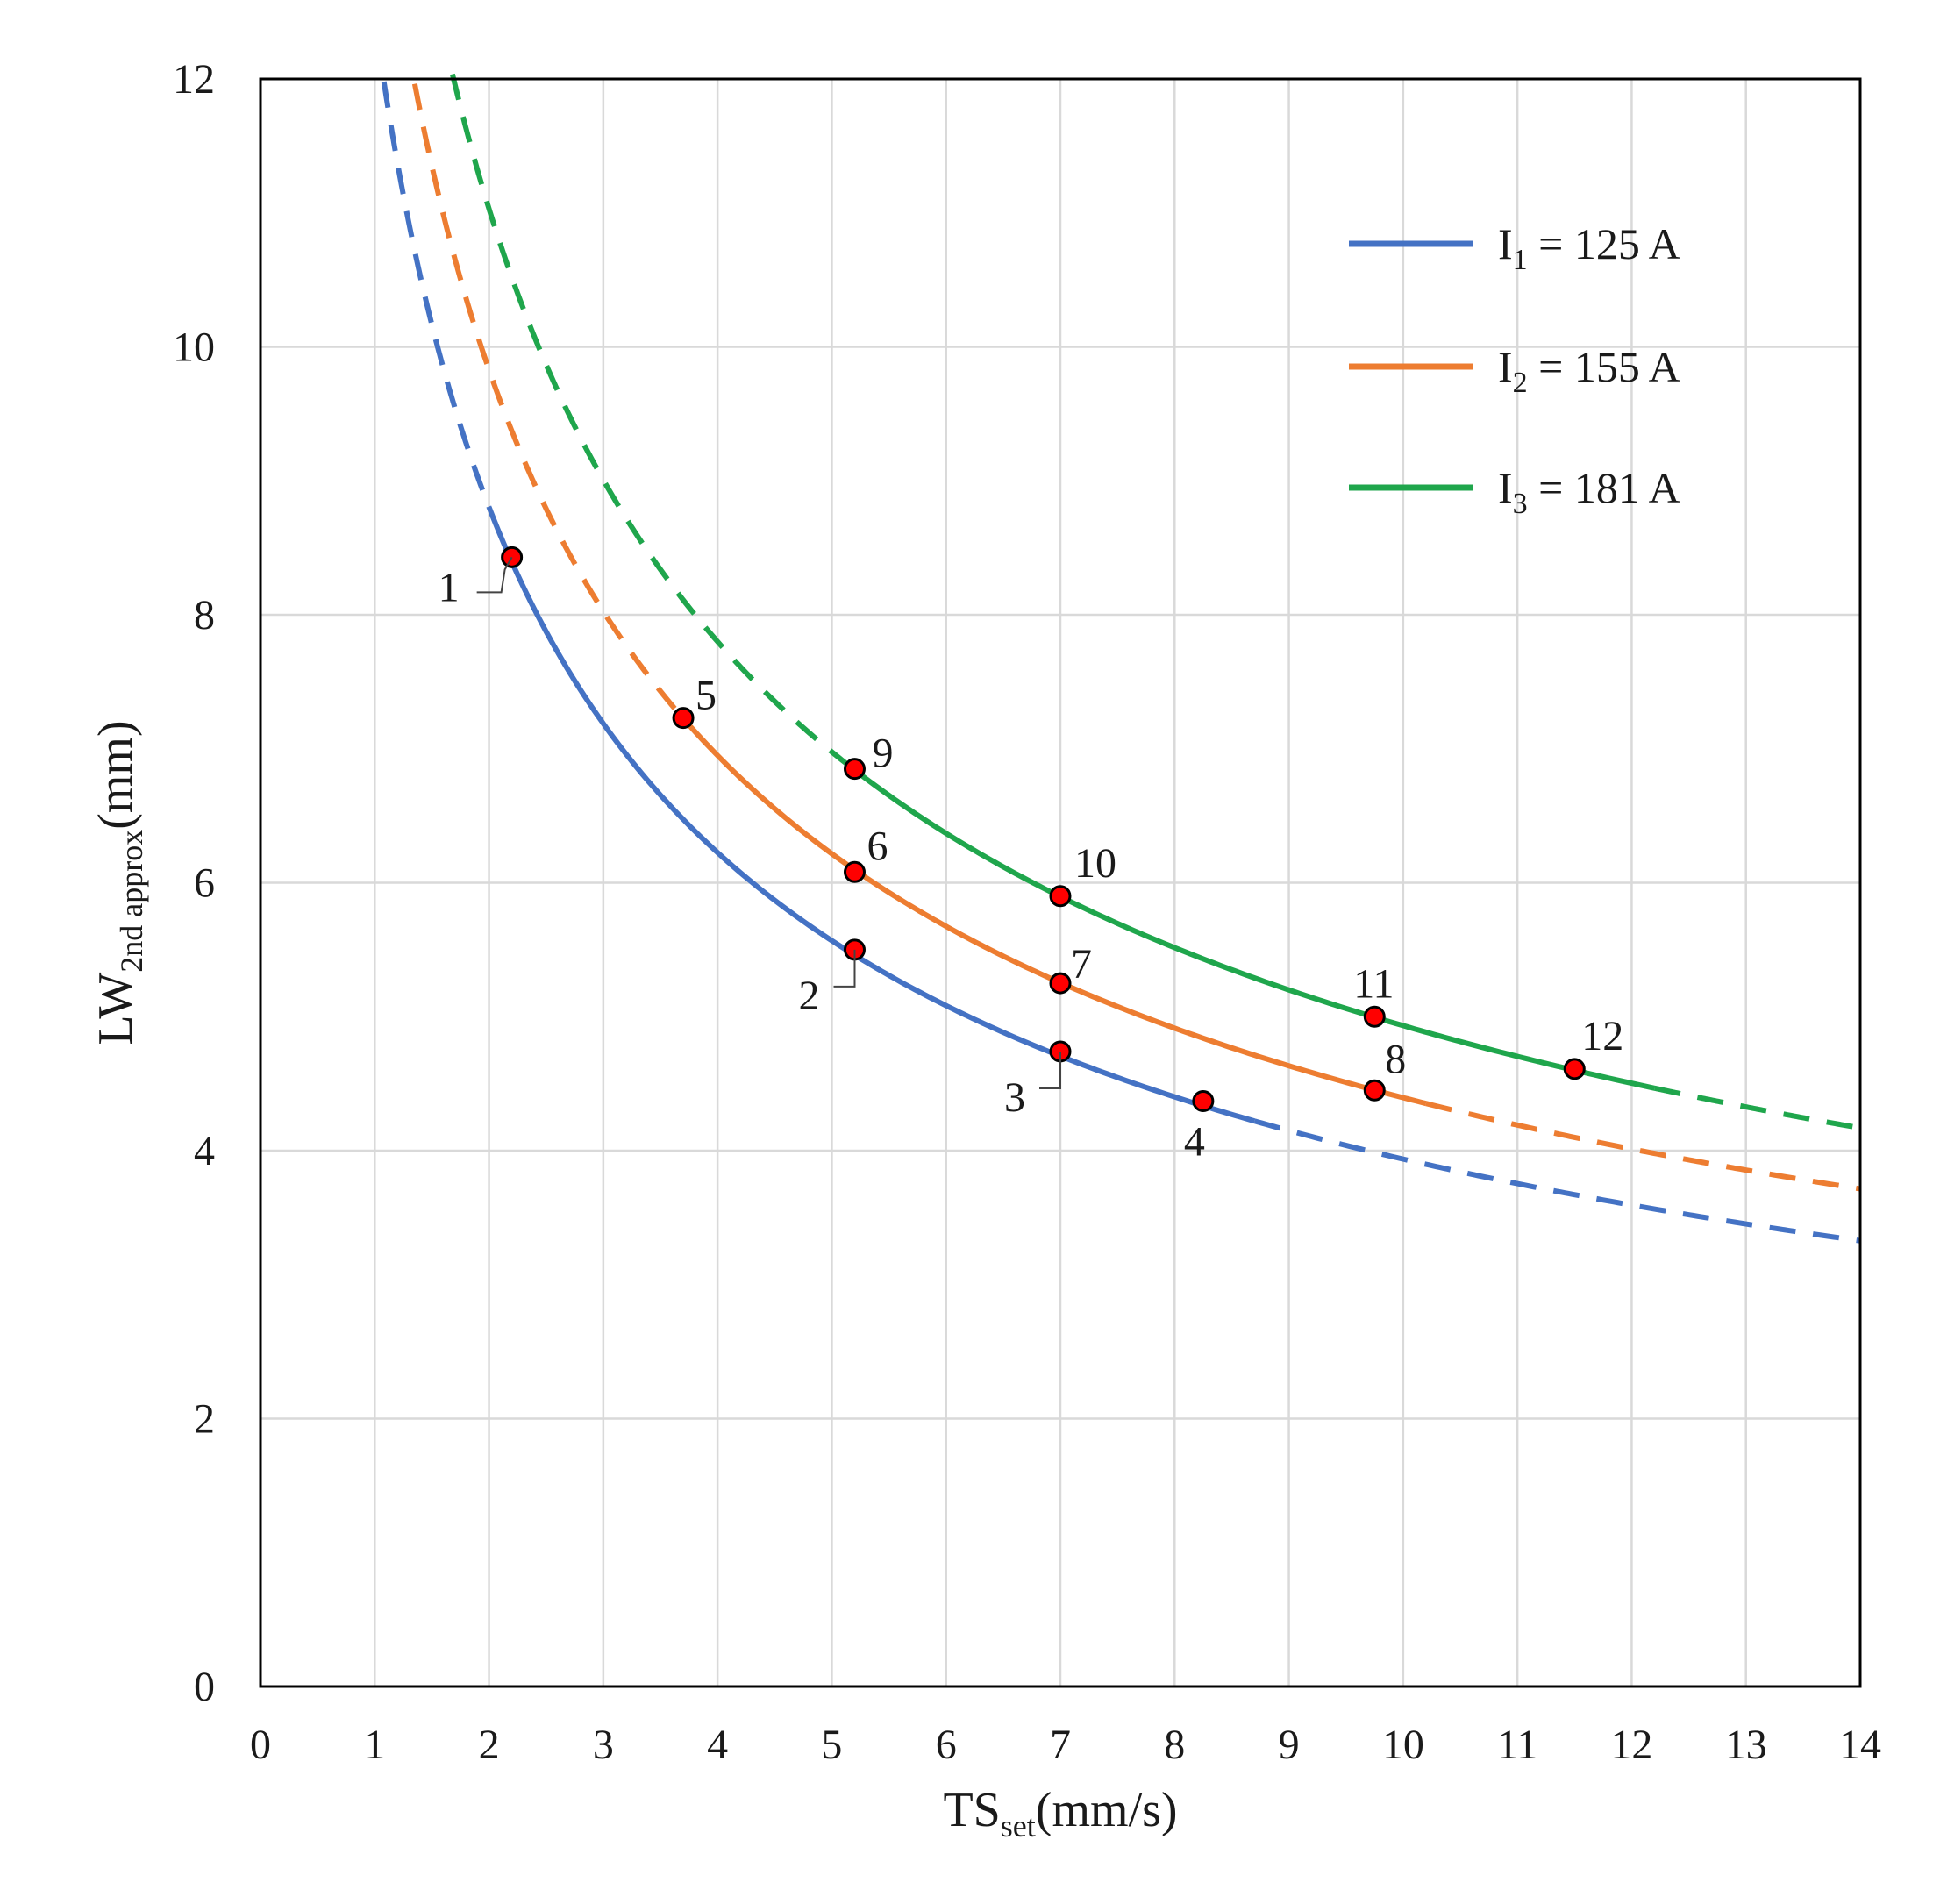  Describe the element at coordinates (205, 1151) in the screenshot. I see `y-tick-label: 4` at that location.